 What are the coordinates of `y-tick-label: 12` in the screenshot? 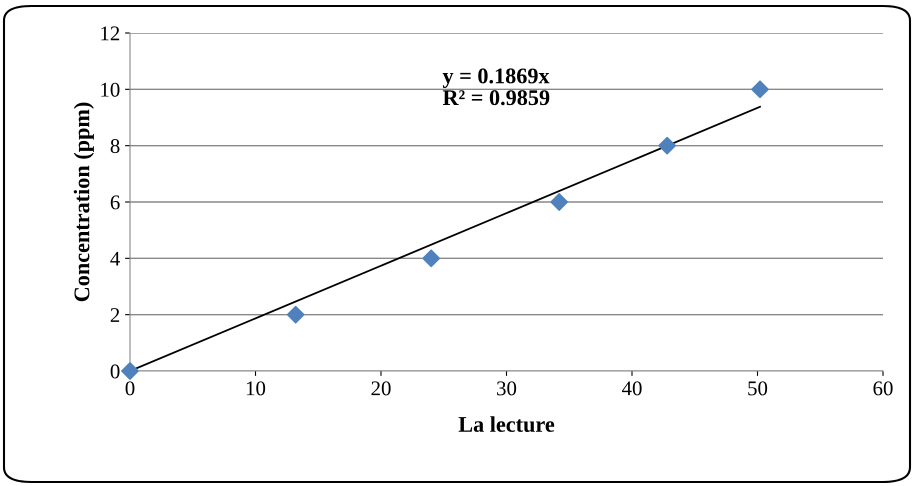 It's located at (110, 33).